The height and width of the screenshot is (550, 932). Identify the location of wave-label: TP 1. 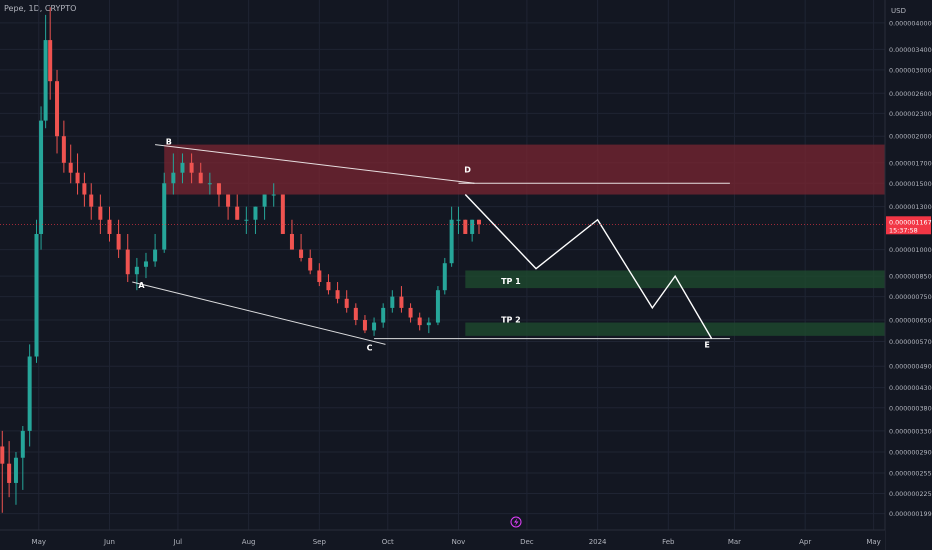
(511, 281).